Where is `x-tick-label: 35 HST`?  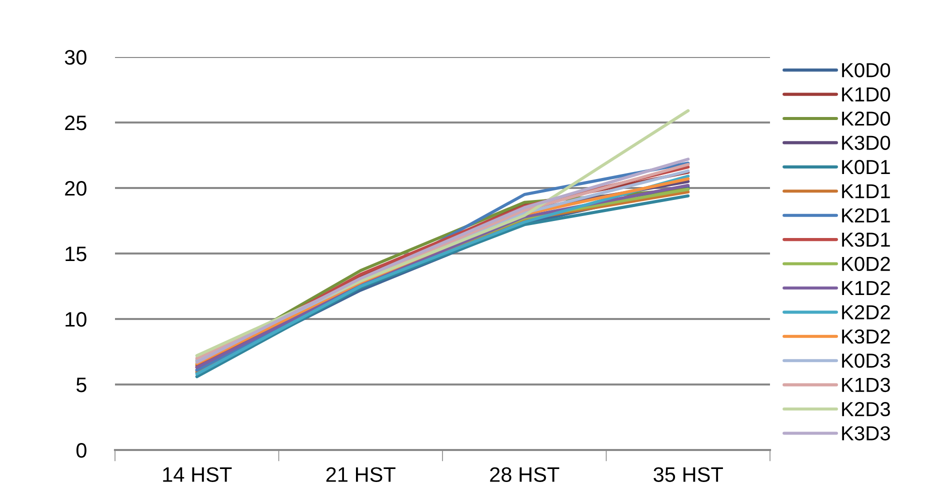 x-tick-label: 35 HST is located at coordinates (688, 474).